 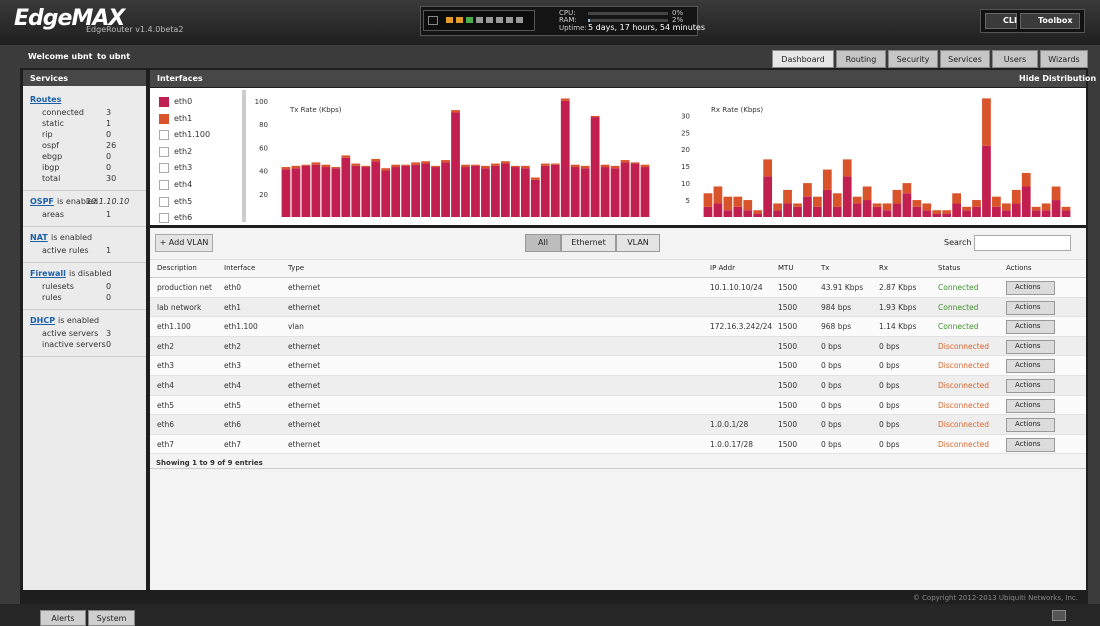 What do you see at coordinates (786, 268) in the screenshot?
I see `column-header: MTU` at bounding box center [786, 268].